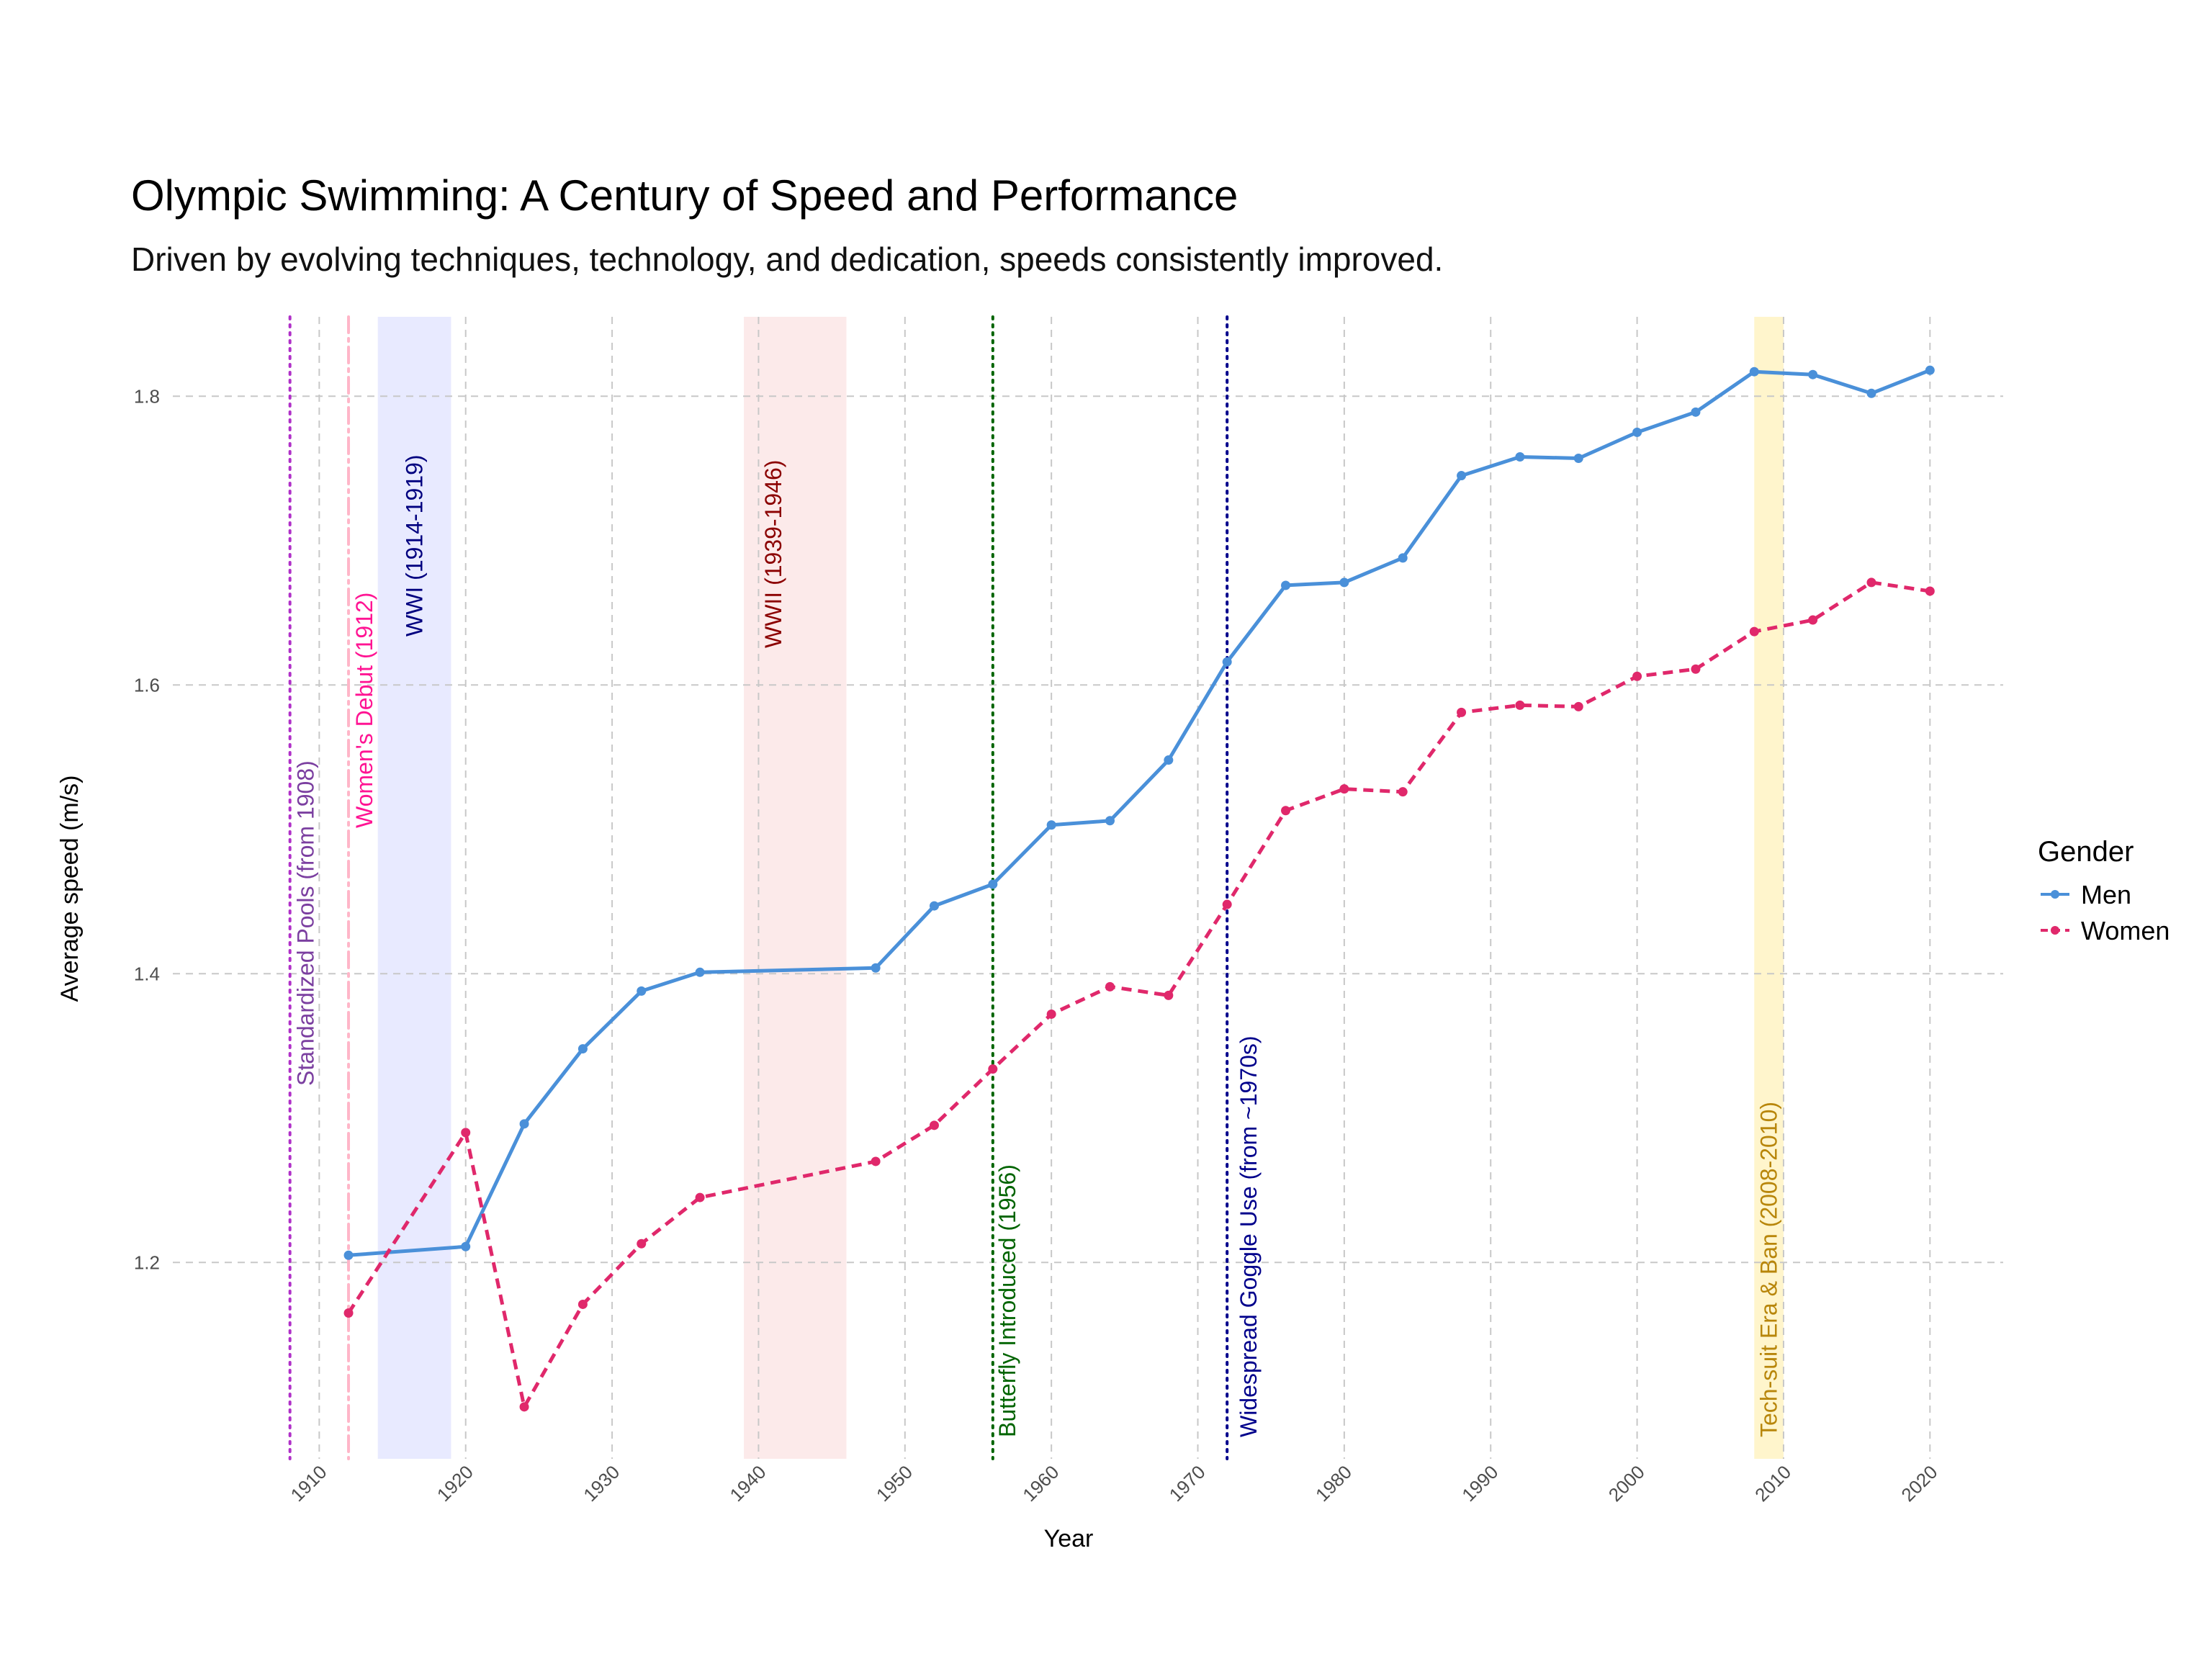  I want to click on band-wwii, so click(795, 888).